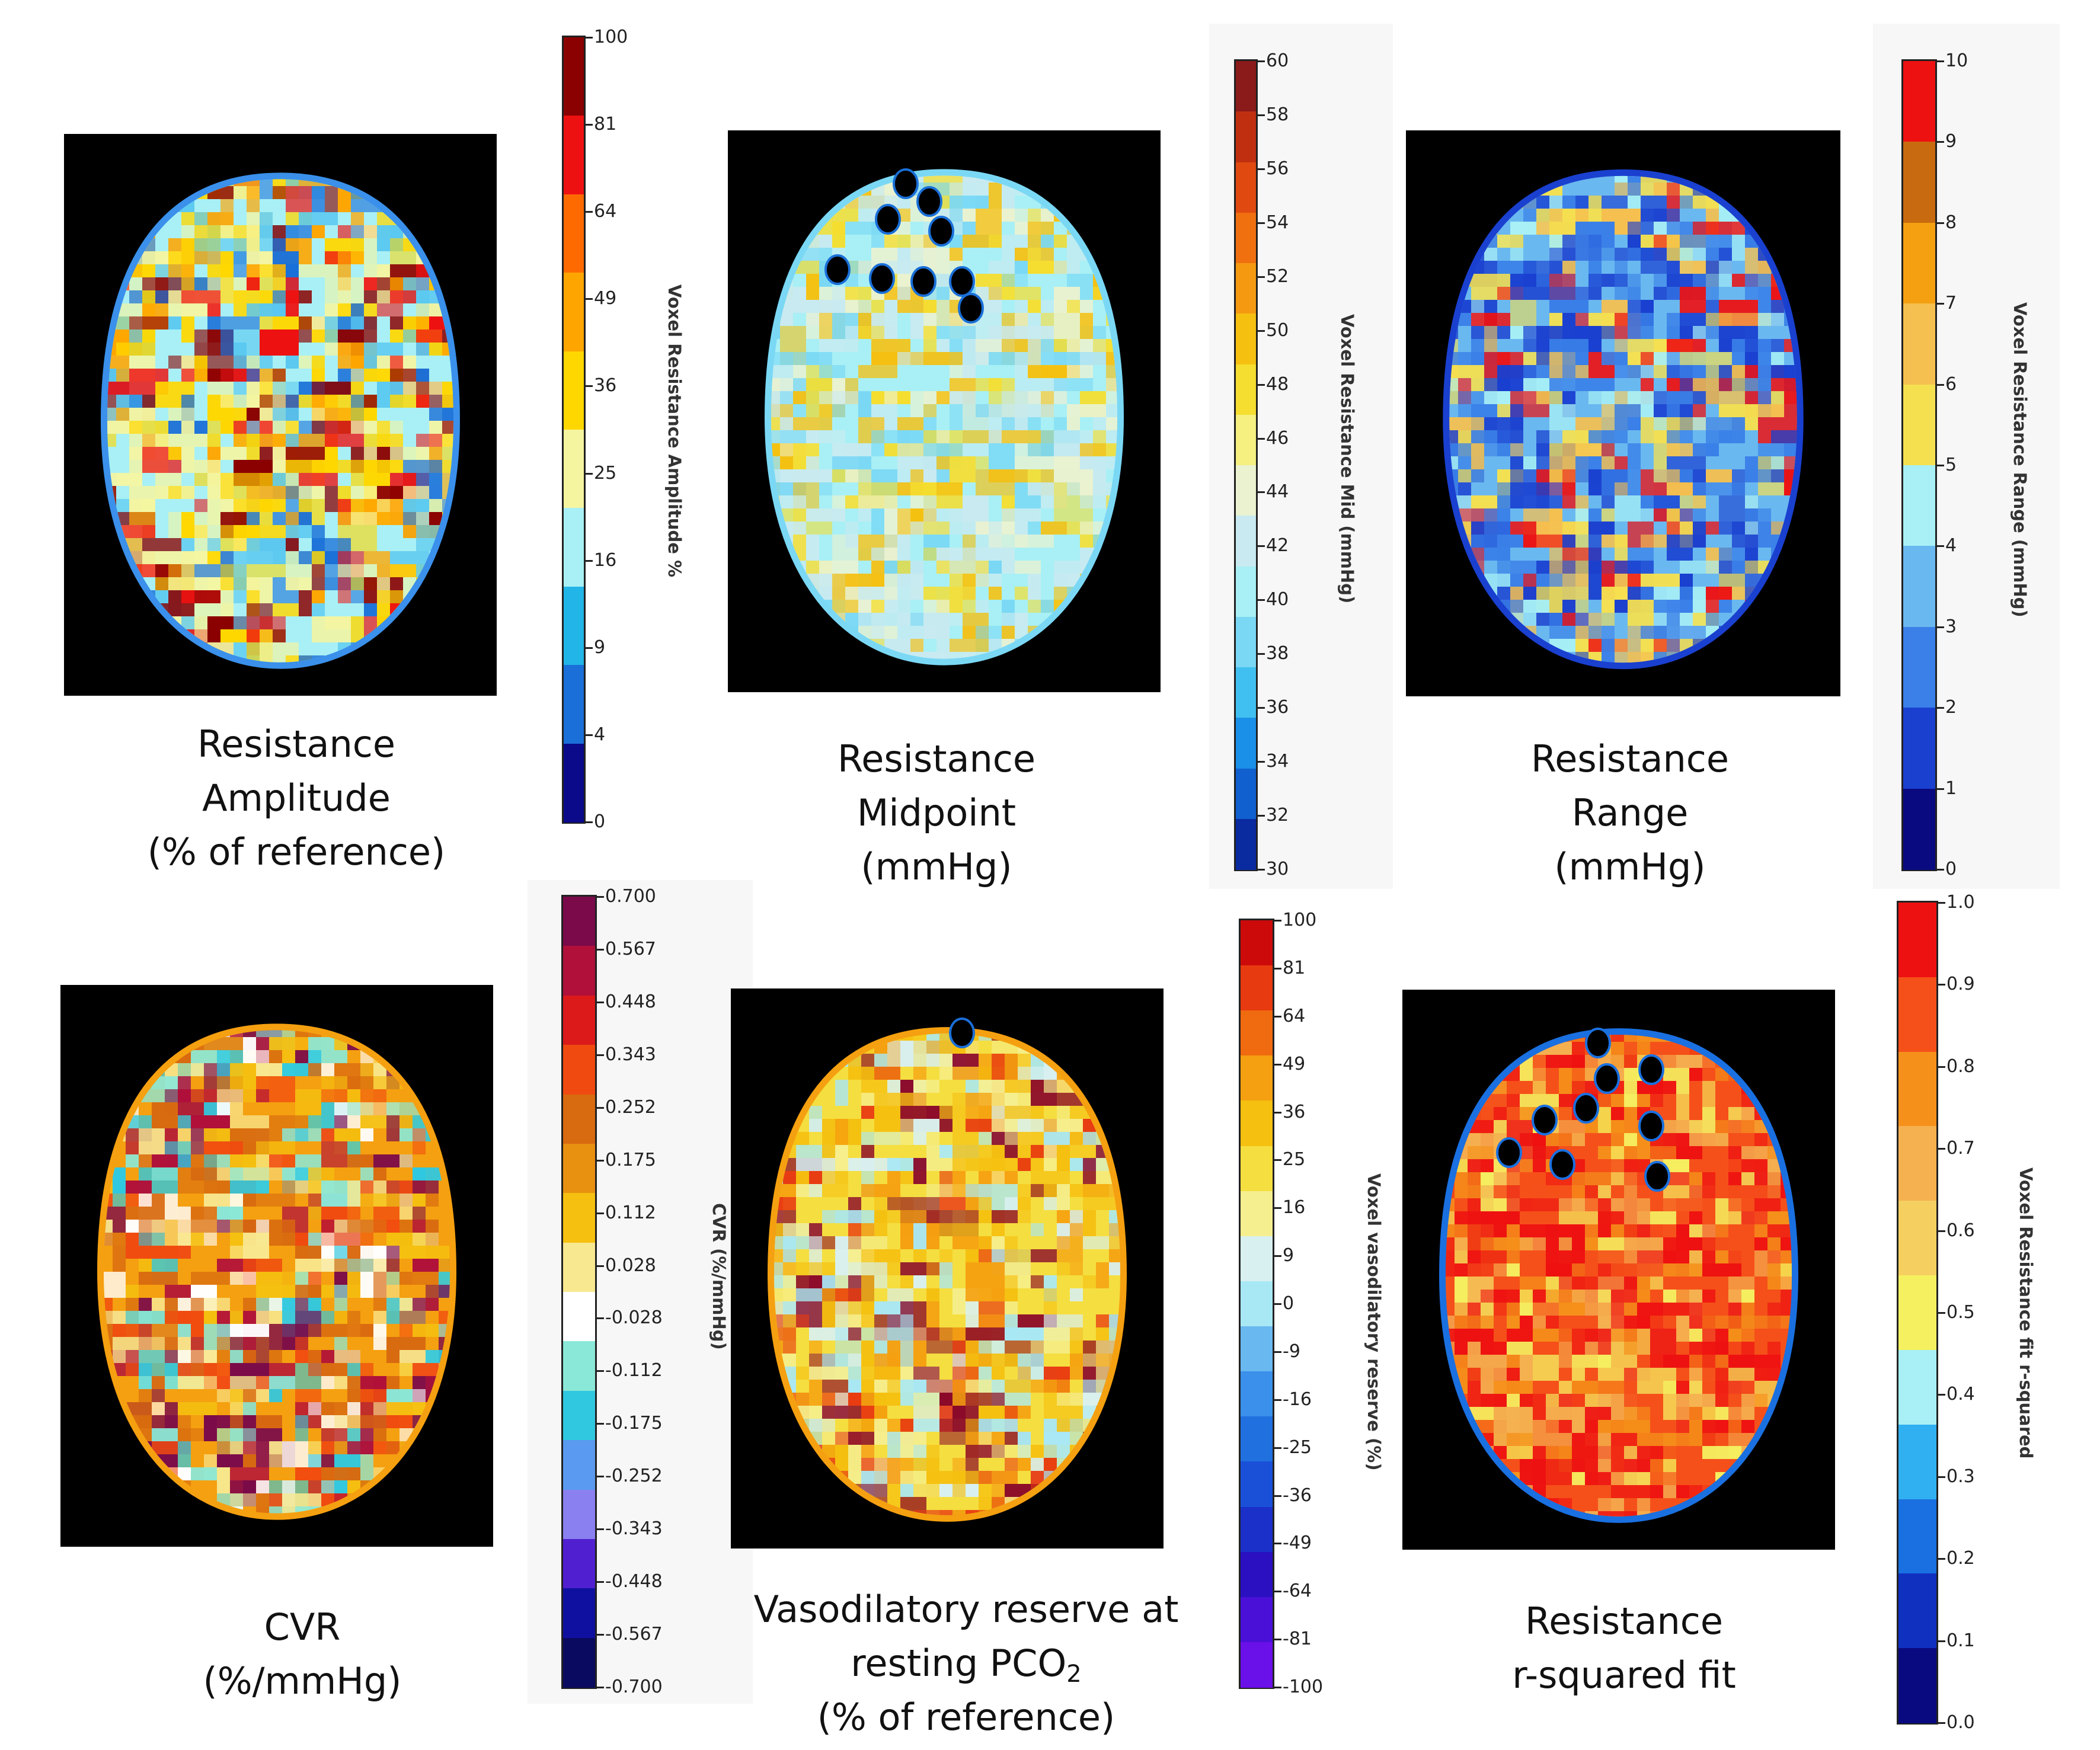 This screenshot has height=1750, width=2100. I want to click on colorbar-tick-label: 0.700, so click(626, 897).